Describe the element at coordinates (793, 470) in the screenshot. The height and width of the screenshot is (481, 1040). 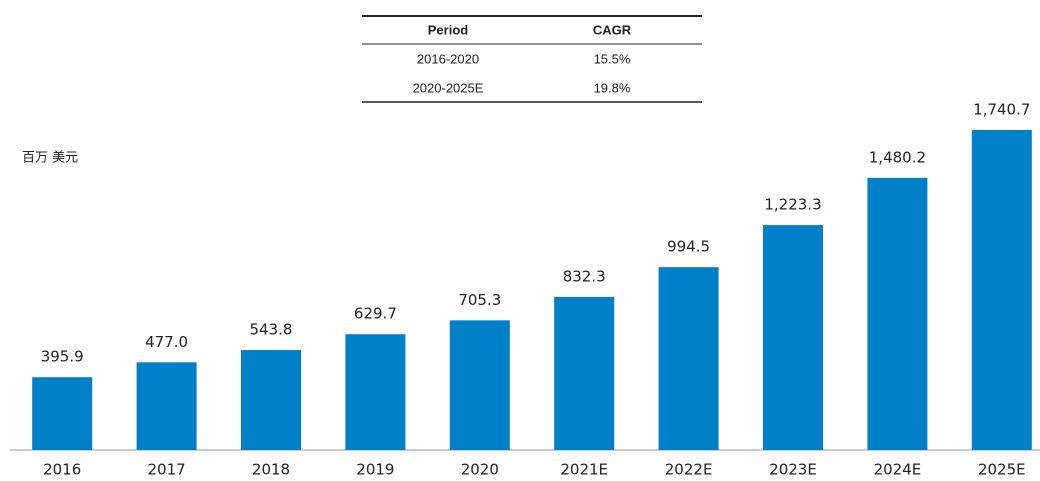
I see `x-tick-label: 2023E` at that location.